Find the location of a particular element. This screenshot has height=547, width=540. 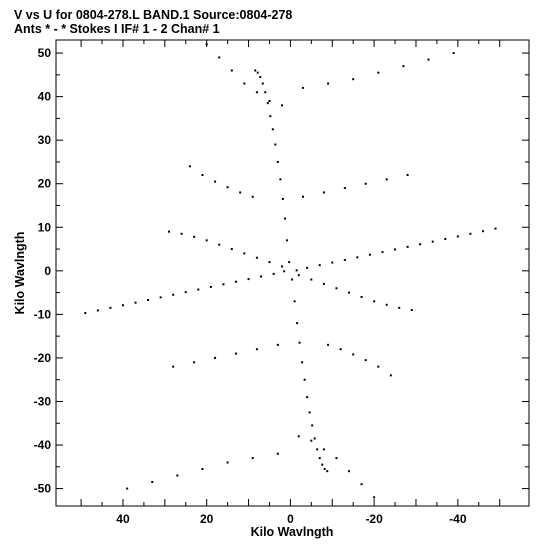

plot-subtitle: Ants * - * Stokes I IF# 1 - 2 Chan# 1 is located at coordinates (117, 29).